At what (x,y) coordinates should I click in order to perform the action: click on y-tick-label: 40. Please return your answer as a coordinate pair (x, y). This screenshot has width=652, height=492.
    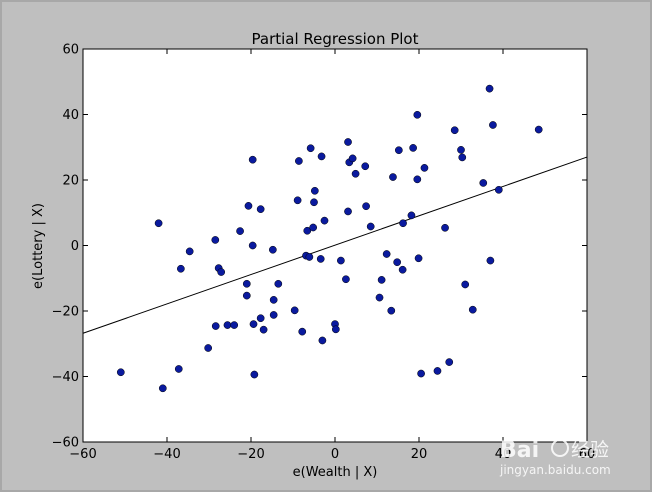
    Looking at the image, I should click on (70, 115).